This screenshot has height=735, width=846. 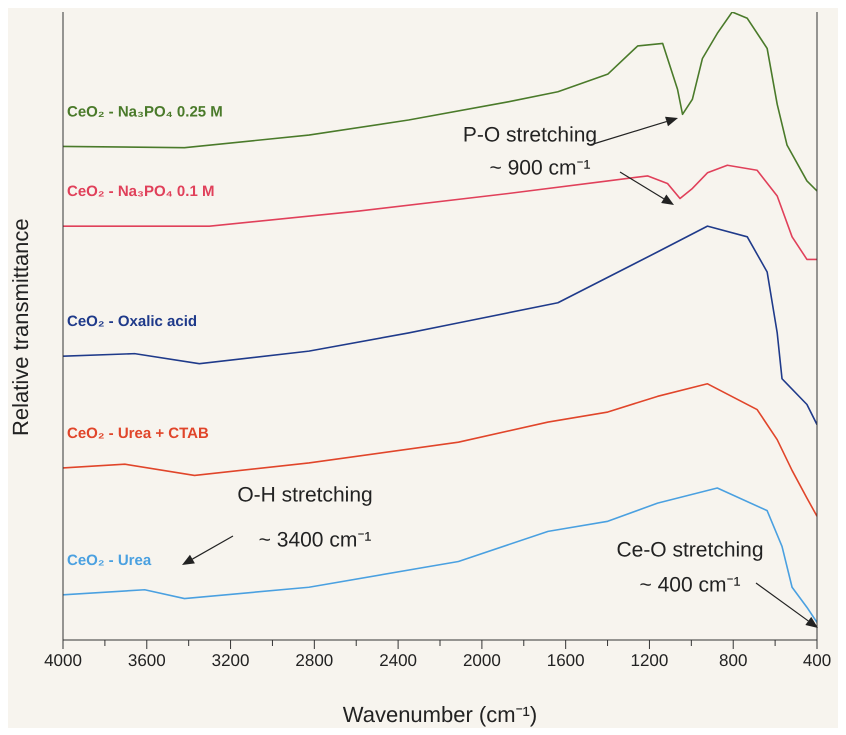 What do you see at coordinates (817, 660) in the screenshot?
I see `x-tick-label: 400` at bounding box center [817, 660].